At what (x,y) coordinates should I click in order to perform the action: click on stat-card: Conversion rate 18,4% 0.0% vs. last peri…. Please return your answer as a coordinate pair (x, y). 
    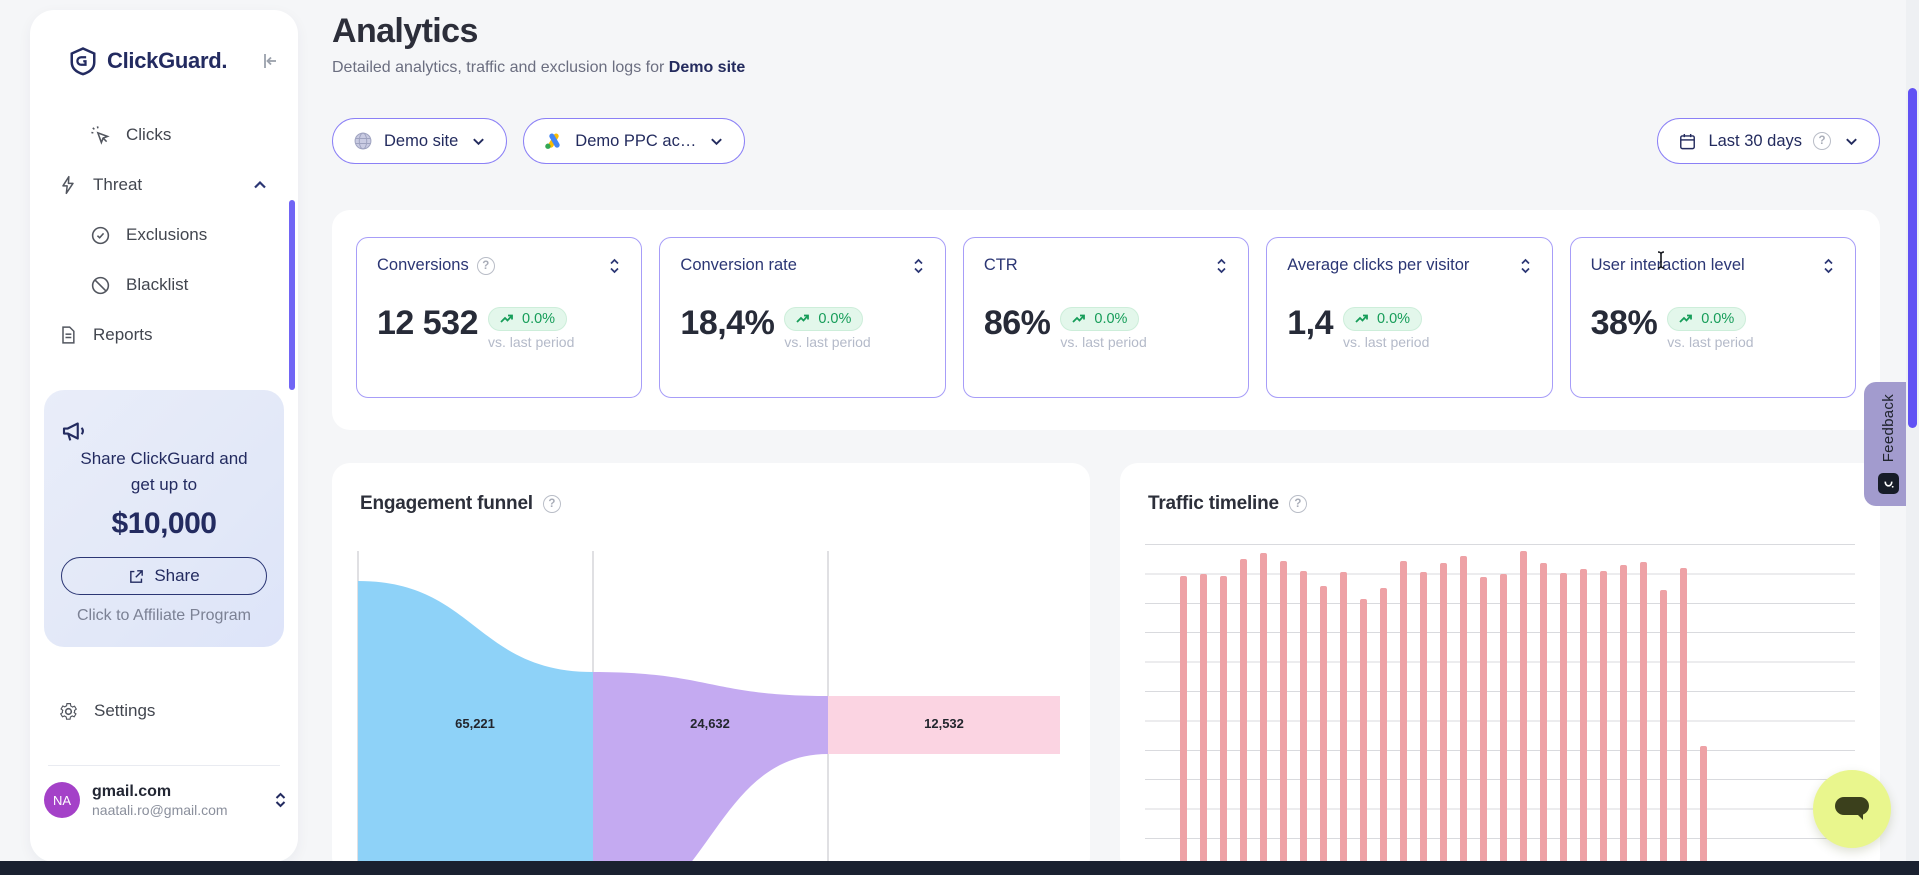
    Looking at the image, I should click on (802, 317).